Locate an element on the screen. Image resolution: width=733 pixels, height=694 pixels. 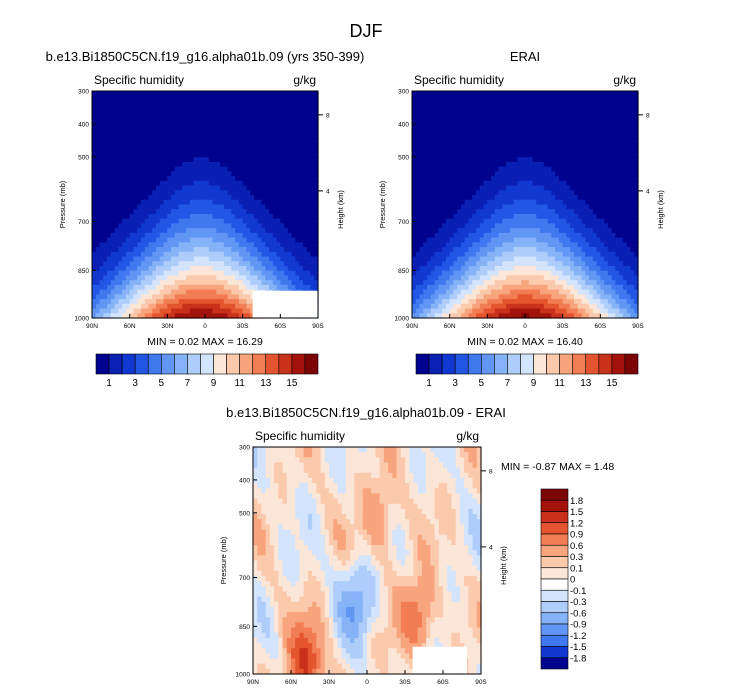
colorbar-swatch is located at coordinates (167, 364).